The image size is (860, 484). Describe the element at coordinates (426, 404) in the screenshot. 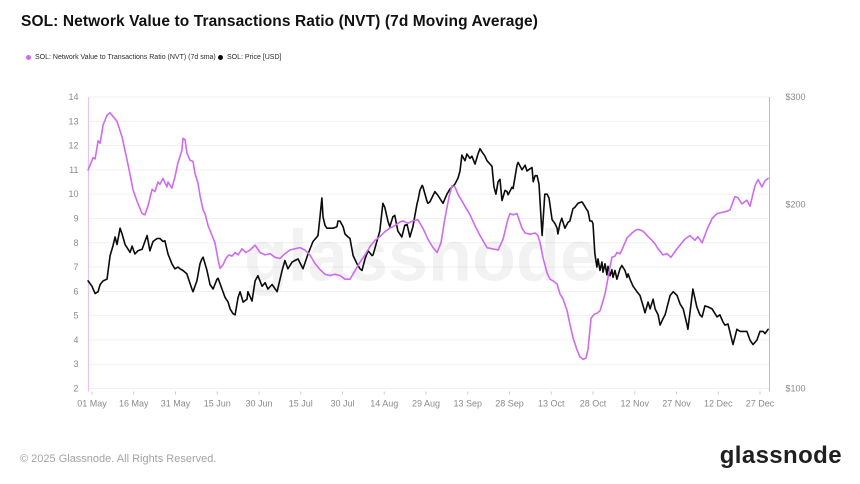

I see `svg-text: 29 Aug` at that location.